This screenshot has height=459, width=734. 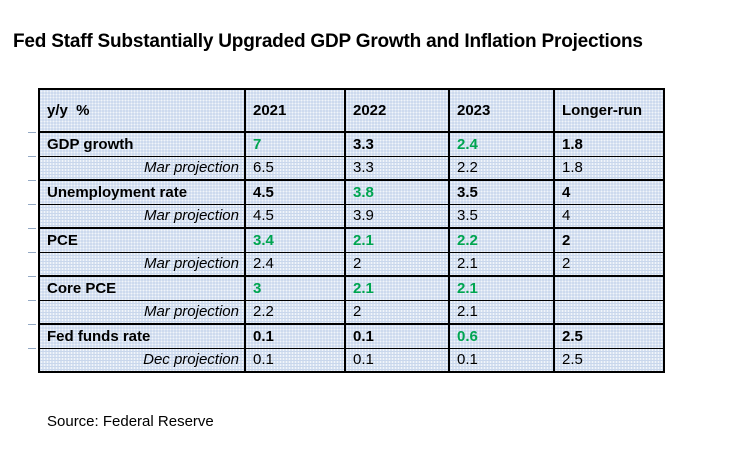 What do you see at coordinates (295, 312) in the screenshot?
I see `cell-2021: 2.2` at bounding box center [295, 312].